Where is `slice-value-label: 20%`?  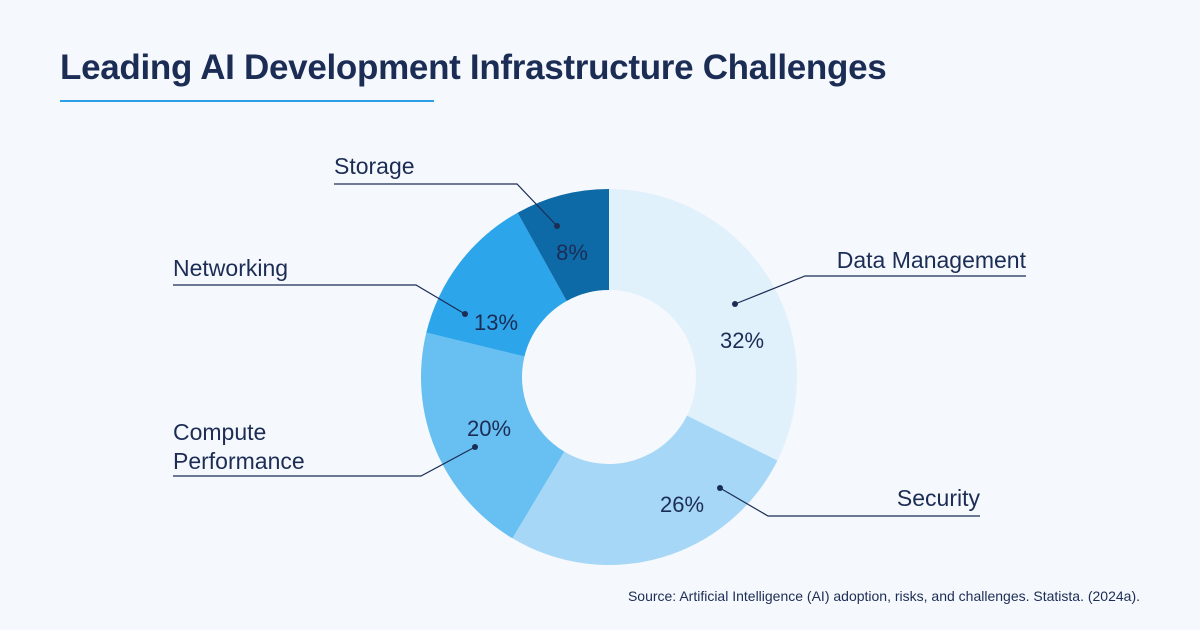
slice-value-label: 20% is located at coordinates (489, 428).